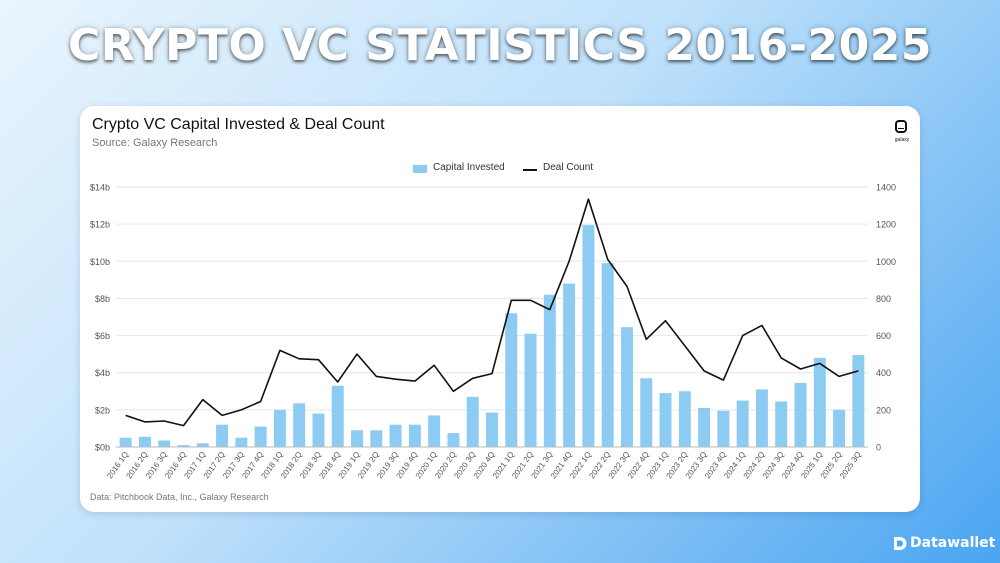  I want to click on legend-label: Capital Invested, so click(469, 167).